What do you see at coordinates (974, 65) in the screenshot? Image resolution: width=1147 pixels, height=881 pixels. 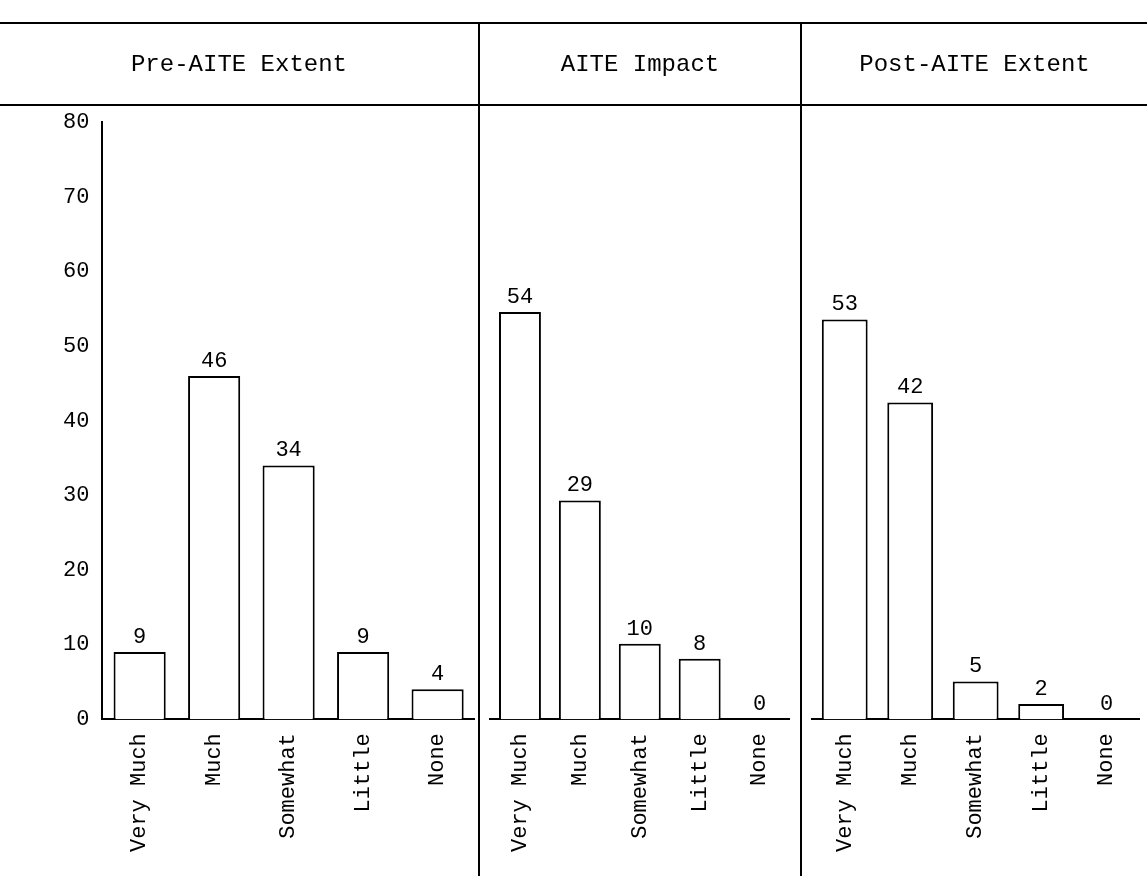 I see `chart-title: Post-AITE Extent` at bounding box center [974, 65].